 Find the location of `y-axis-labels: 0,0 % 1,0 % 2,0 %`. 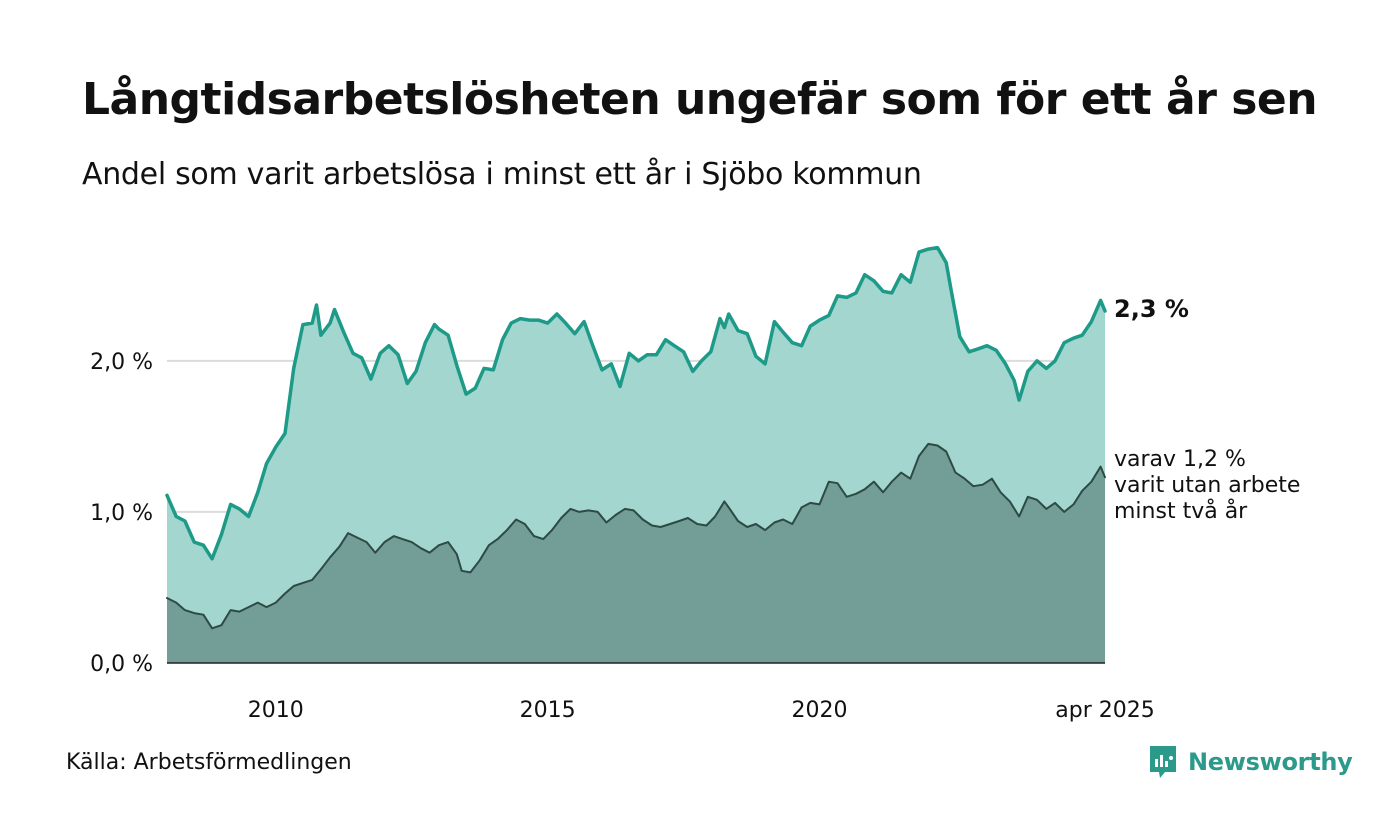

y-axis-labels: 0,0 % 1,0 % 2,0 % is located at coordinates (121, 513).